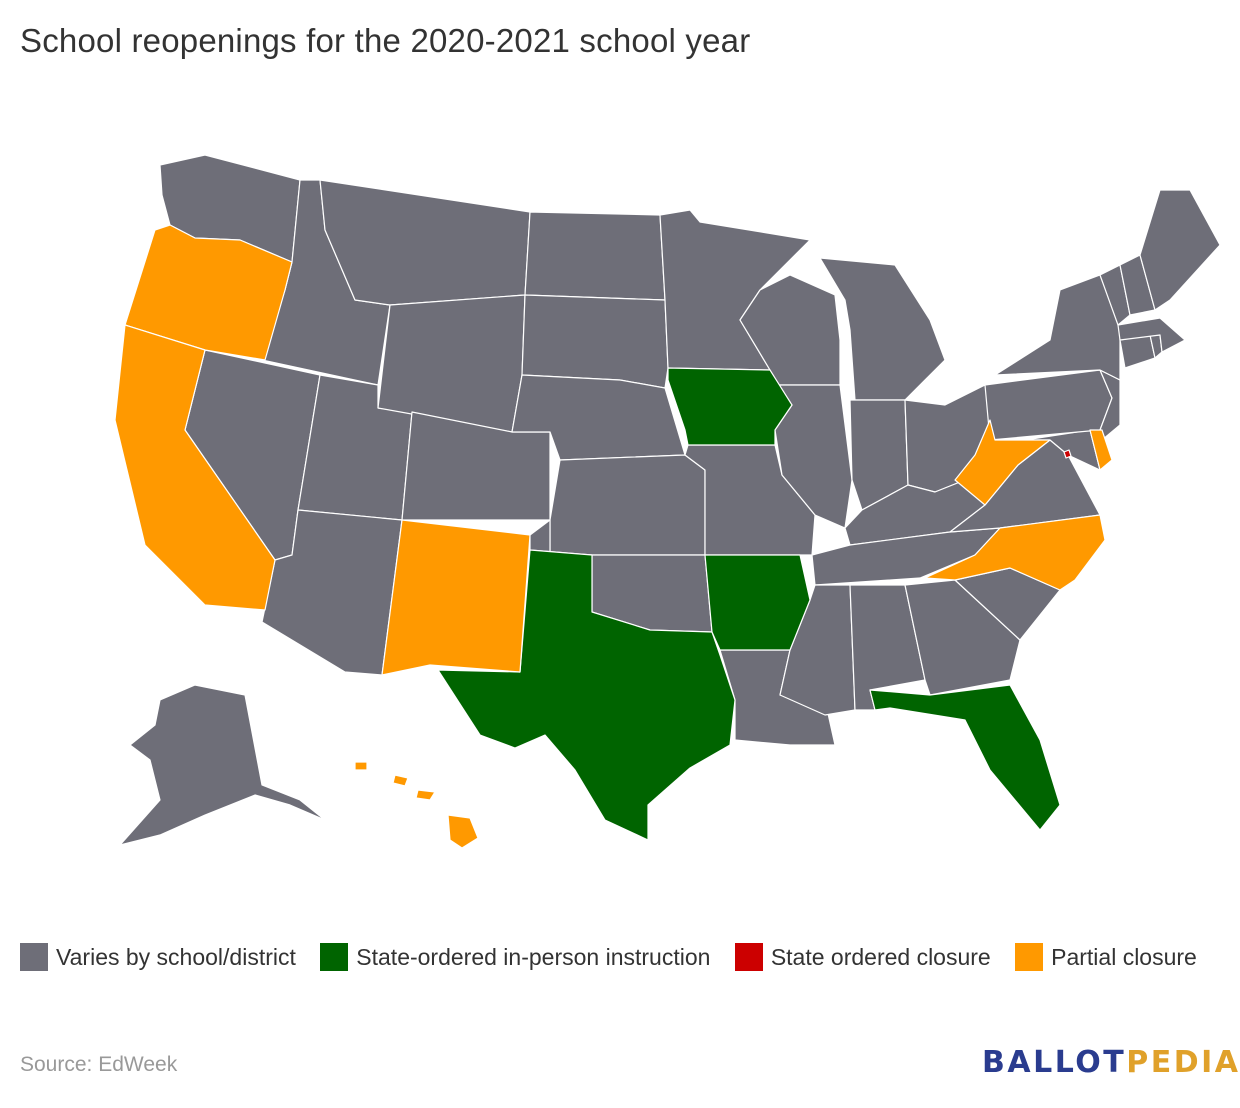  I want to click on state-wyoming, so click(451, 363).